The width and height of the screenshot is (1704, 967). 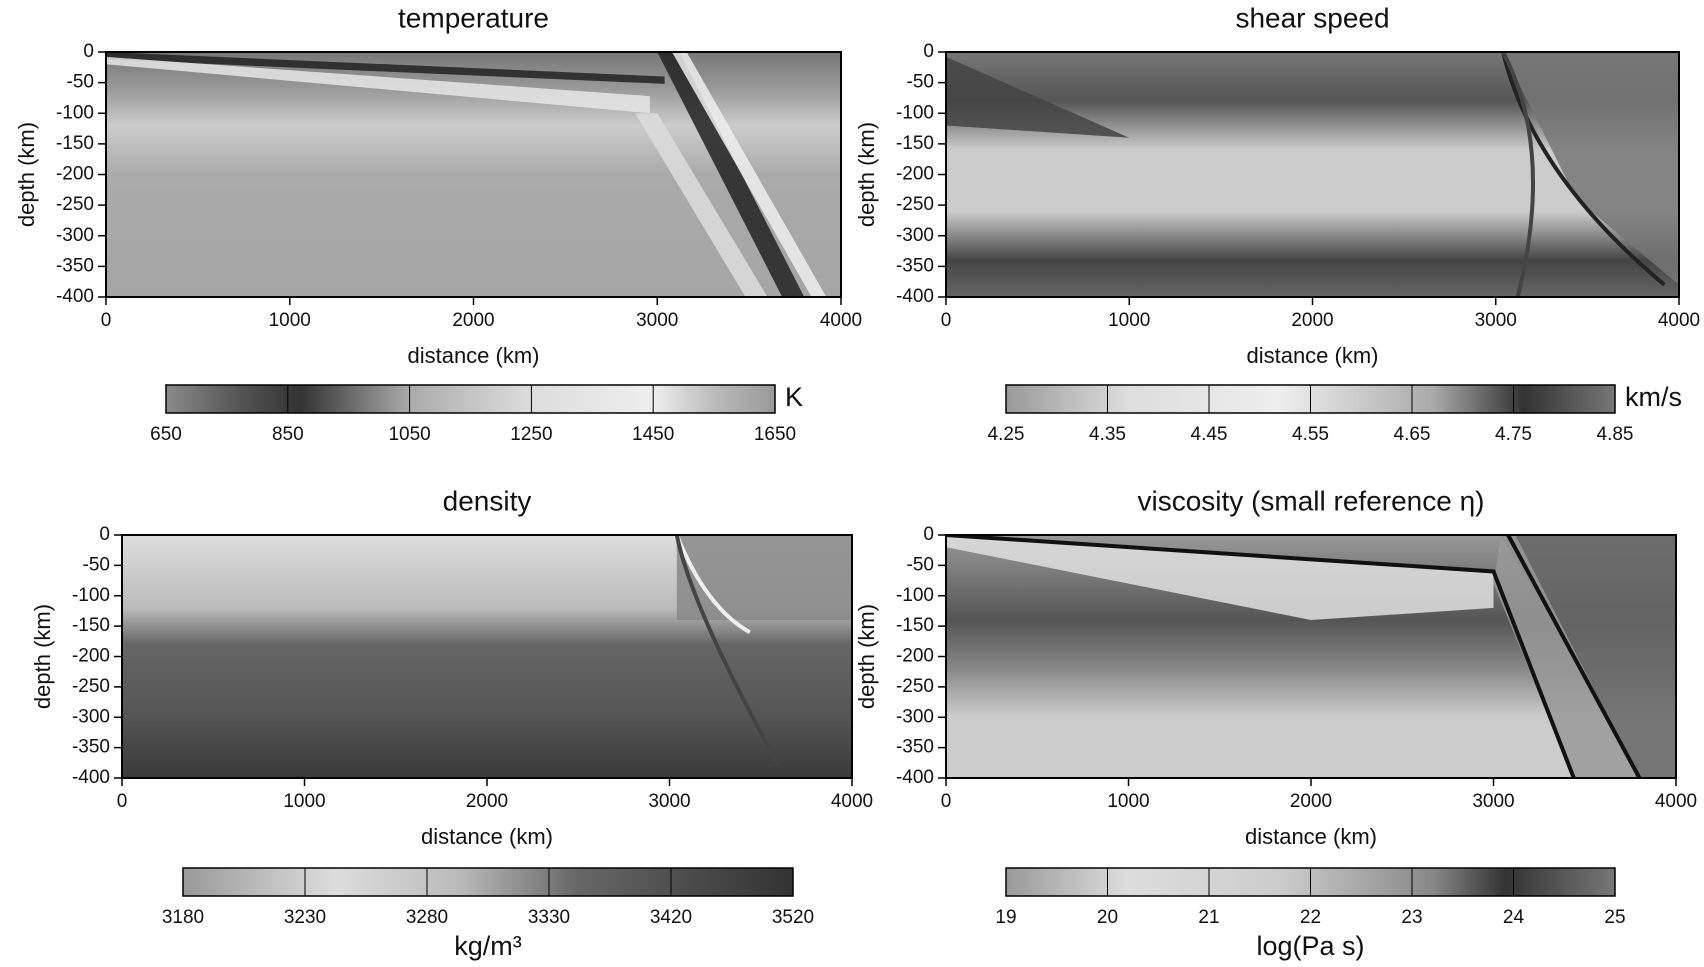 What do you see at coordinates (1311, 500) in the screenshot?
I see `panel-title: viscosity (small reference η)` at bounding box center [1311, 500].